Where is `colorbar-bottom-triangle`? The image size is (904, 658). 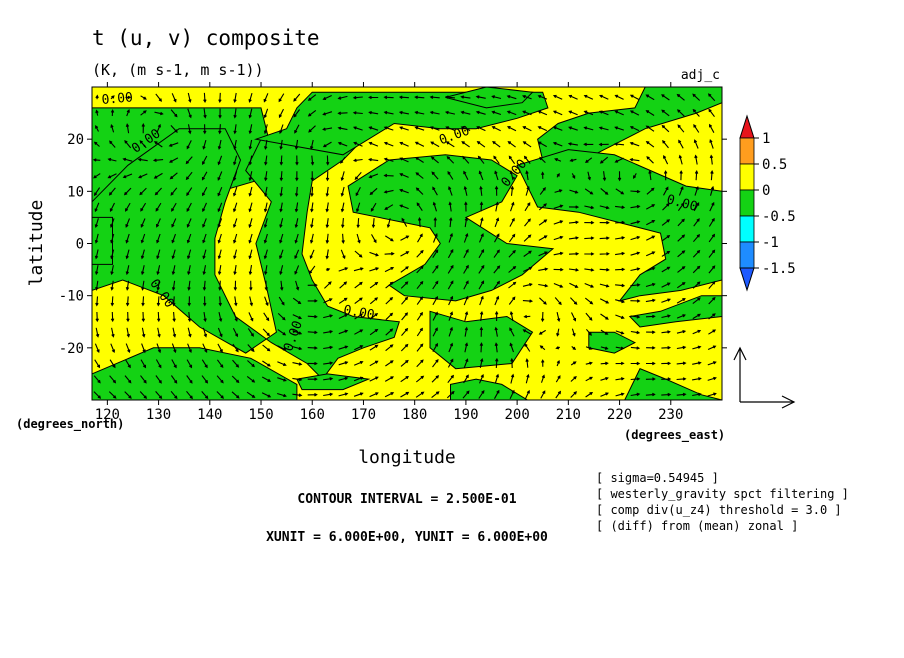 colorbar-bottom-triangle is located at coordinates (747, 279).